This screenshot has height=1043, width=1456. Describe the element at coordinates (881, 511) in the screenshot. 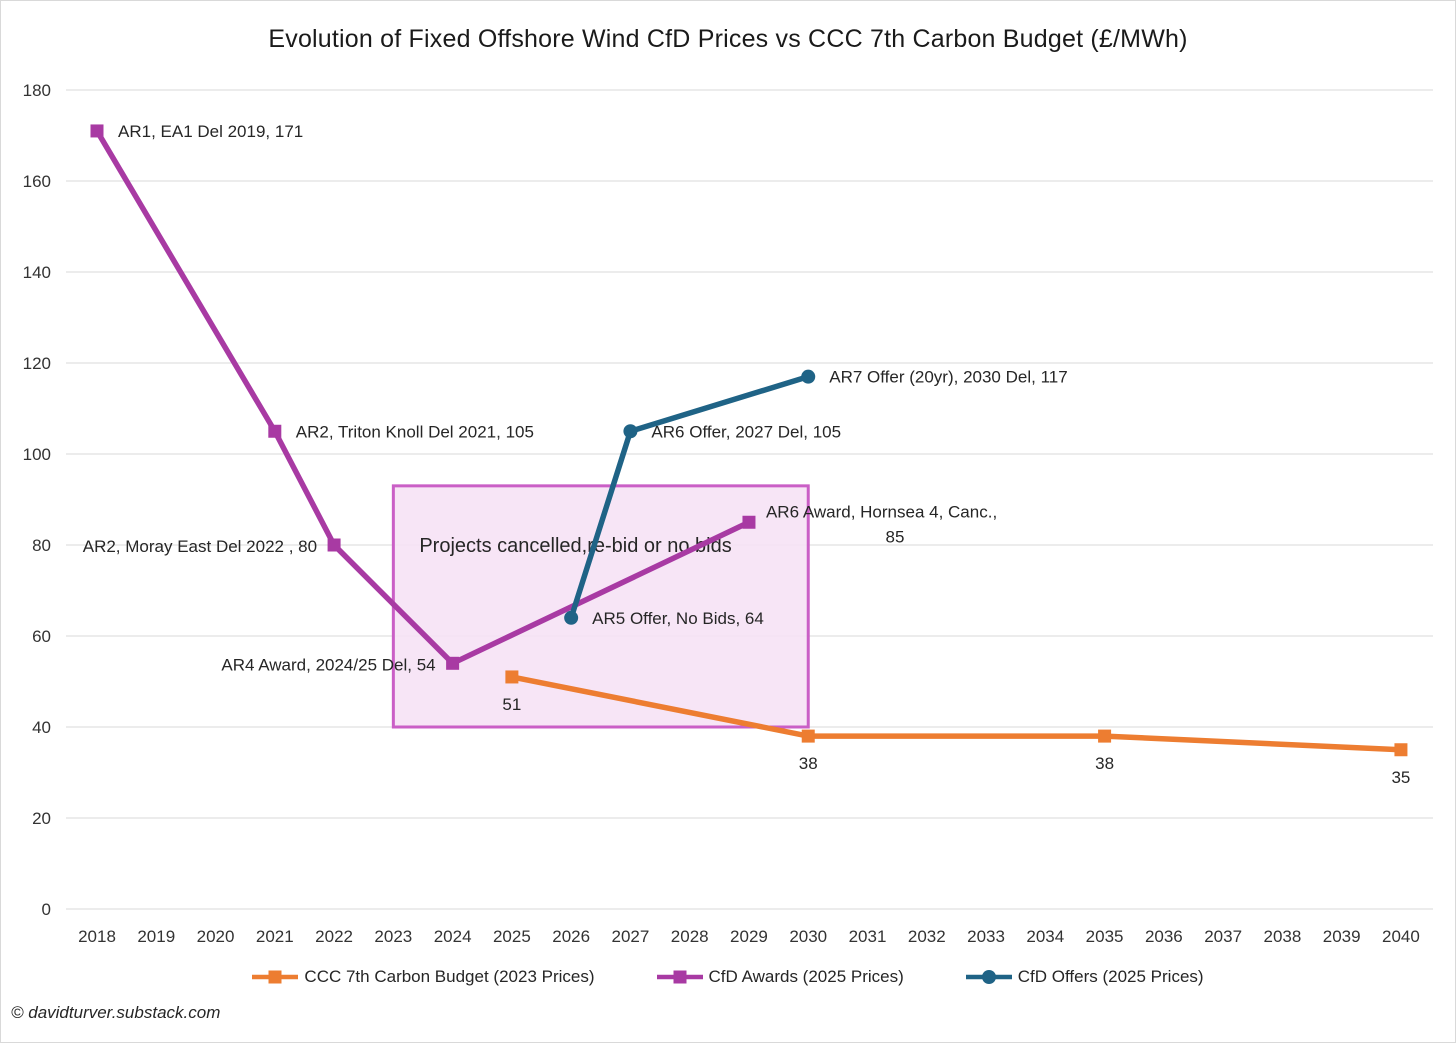

I see `data-label: AR6 Award, Hornsea 4, Canc.,` at that location.